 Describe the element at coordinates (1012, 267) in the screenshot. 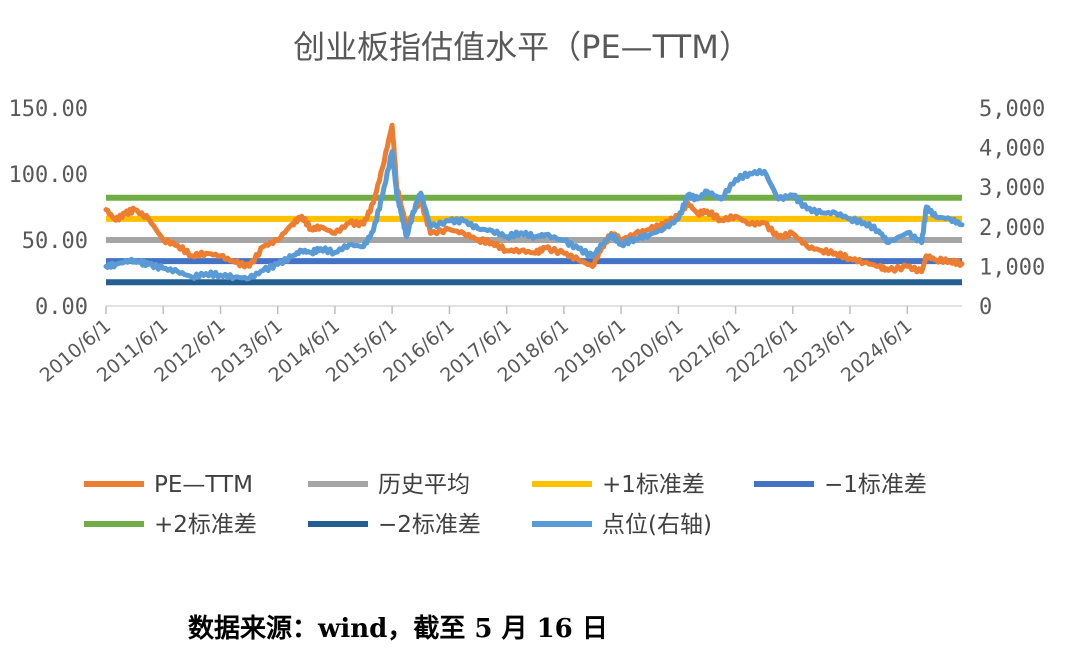

I see `right-tick-label: 1,000` at that location.